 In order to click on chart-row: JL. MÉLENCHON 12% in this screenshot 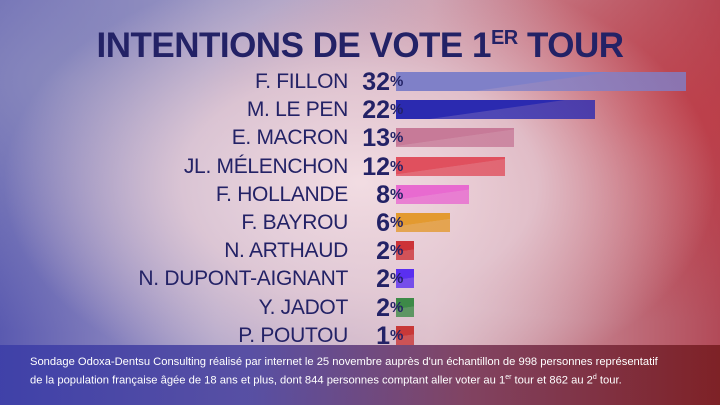, I will do `click(360, 166)`.